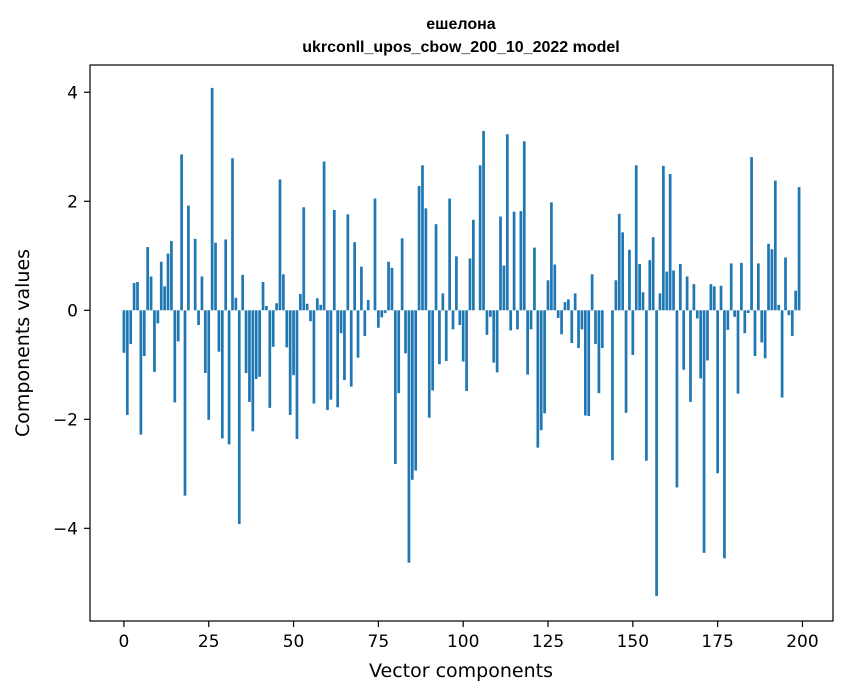 The height and width of the screenshot is (696, 847). Describe the element at coordinates (209, 642) in the screenshot. I see `x-tick-label: 25` at that location.